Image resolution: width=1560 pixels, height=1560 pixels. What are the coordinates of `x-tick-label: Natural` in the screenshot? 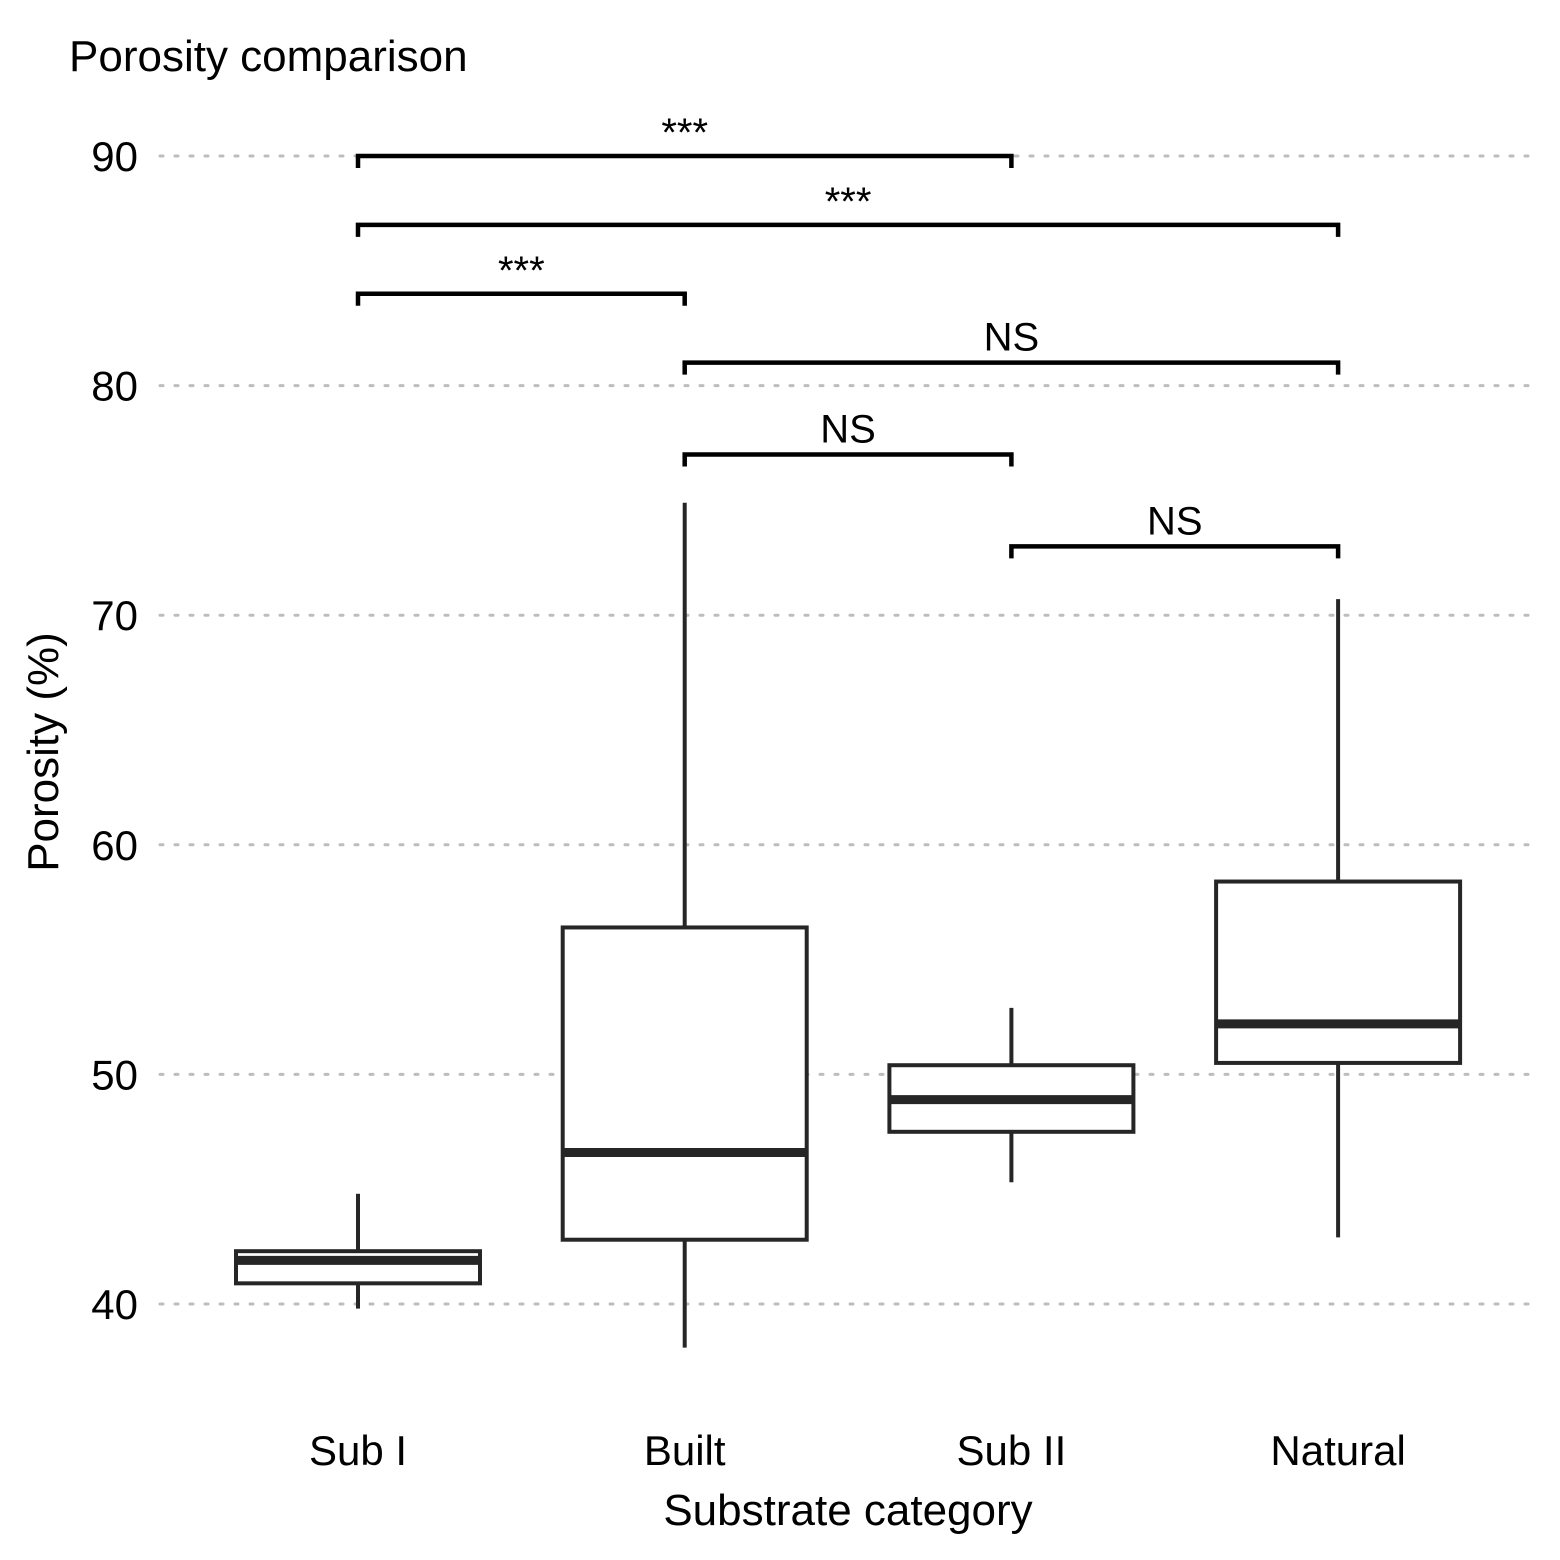 It's located at (1337, 1450).